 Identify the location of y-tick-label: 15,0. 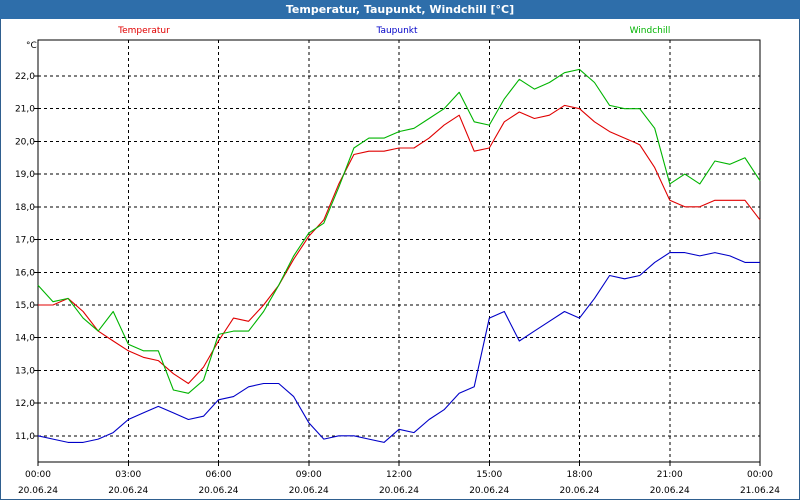
(25, 306).